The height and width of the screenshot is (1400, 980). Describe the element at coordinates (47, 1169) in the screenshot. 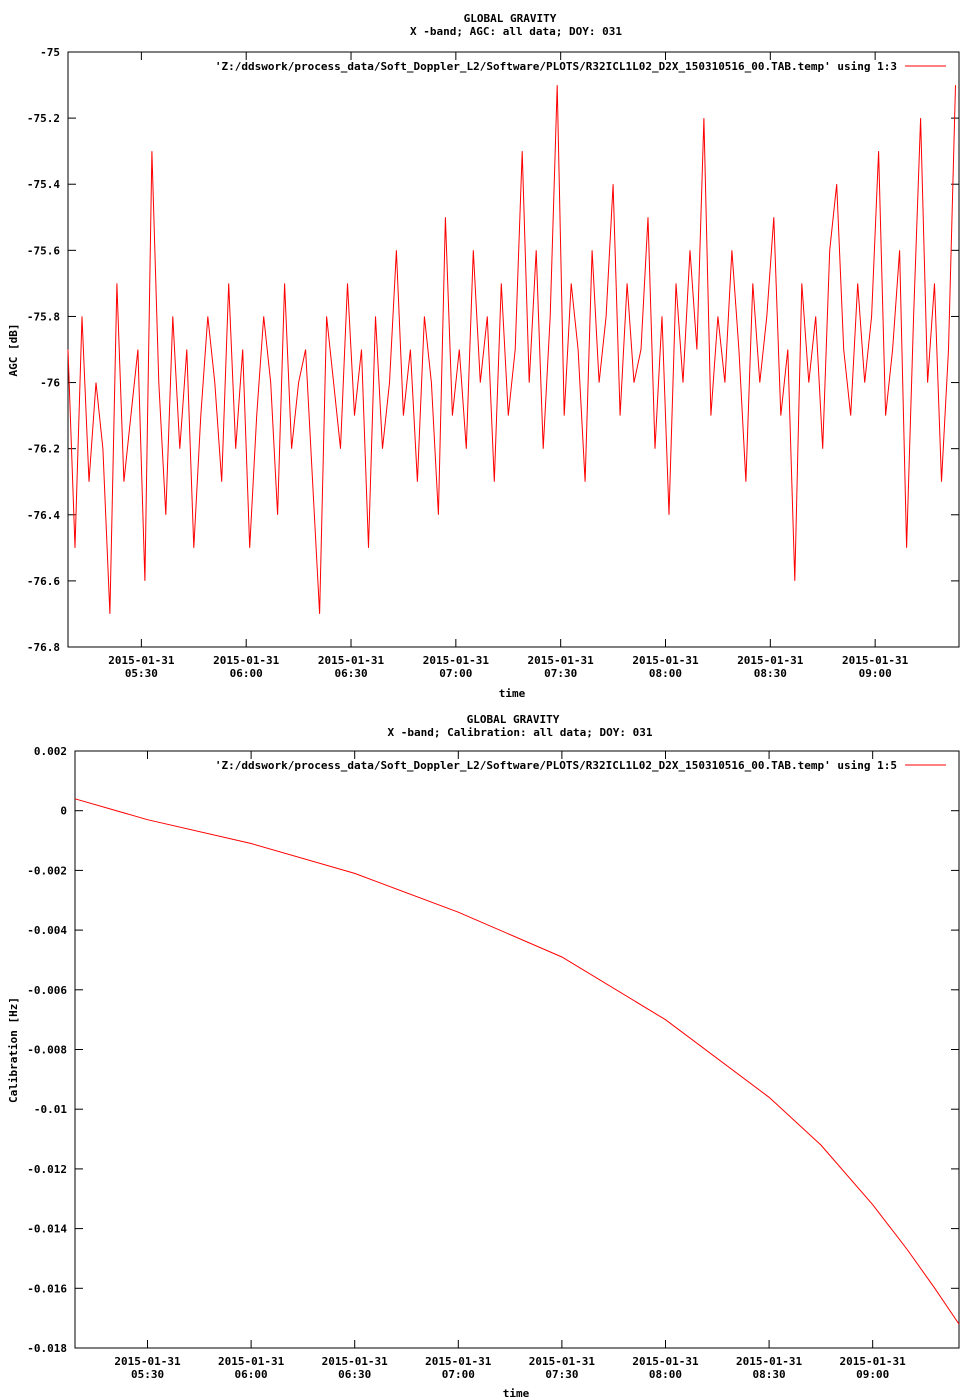

I see `y-tick-label: -0.012` at that location.